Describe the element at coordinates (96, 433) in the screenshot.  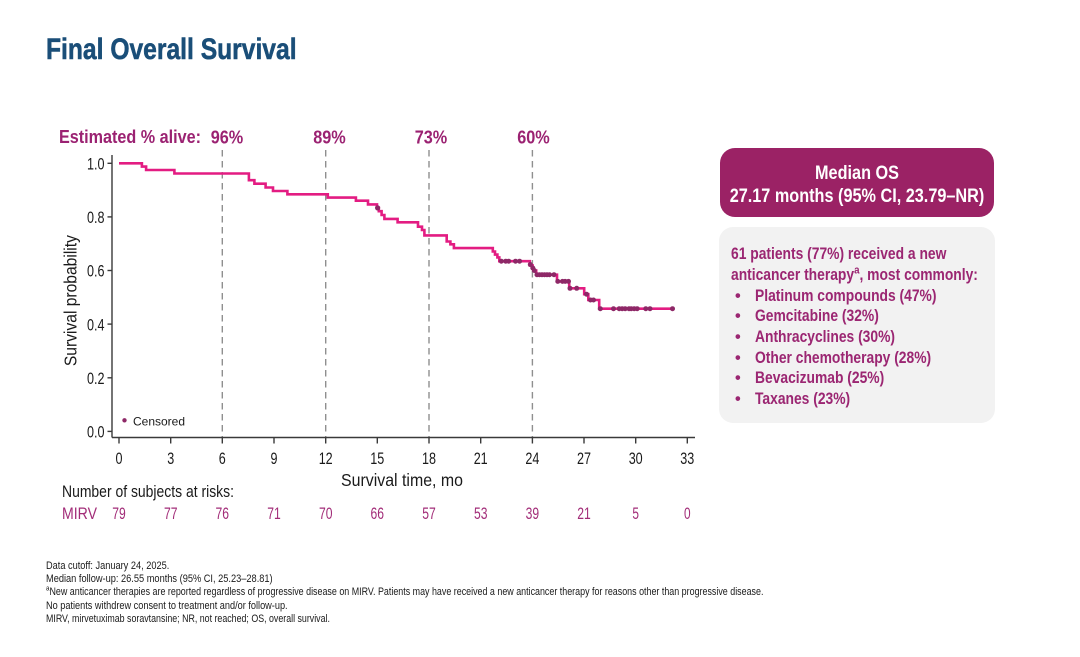
I see `svg-text: 0.0` at that location.